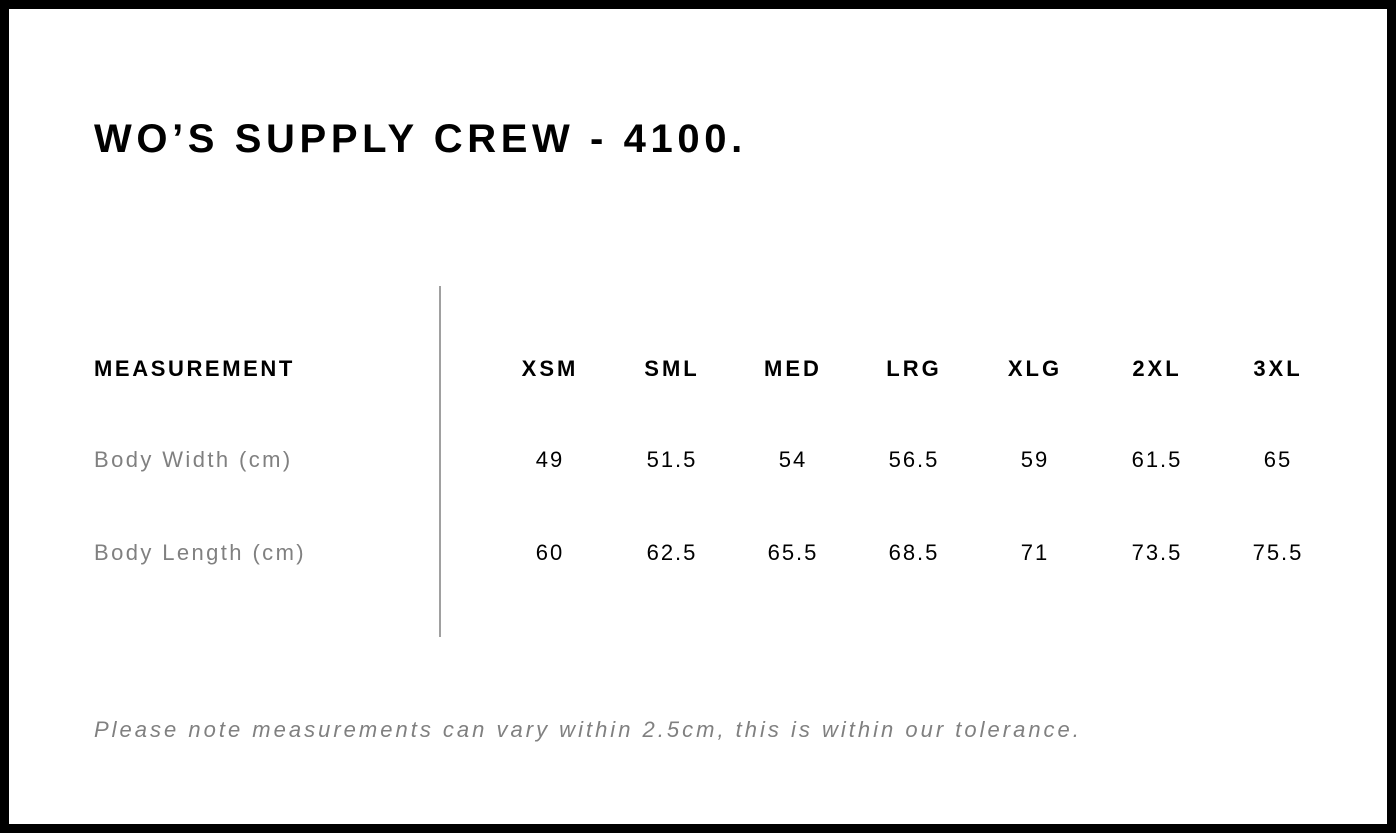 The height and width of the screenshot is (833, 1396). I want to click on row-label: Body Width (cm), so click(193, 459).